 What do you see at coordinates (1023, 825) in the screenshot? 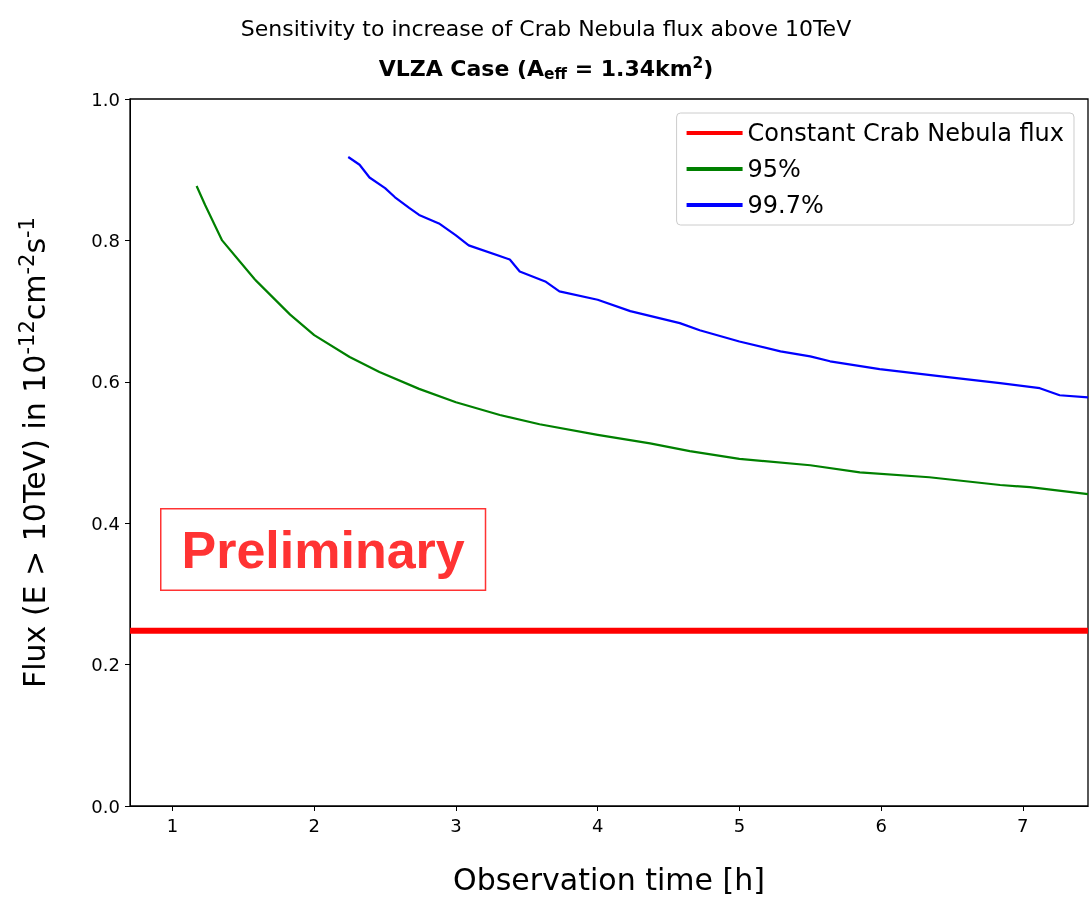
I see `x-tick-label: 7` at bounding box center [1023, 825].